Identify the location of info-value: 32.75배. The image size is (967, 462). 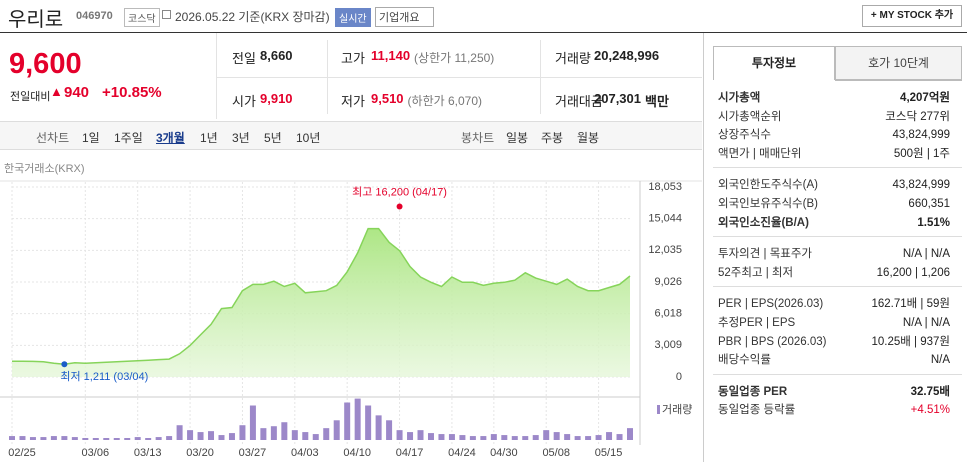
(930, 391).